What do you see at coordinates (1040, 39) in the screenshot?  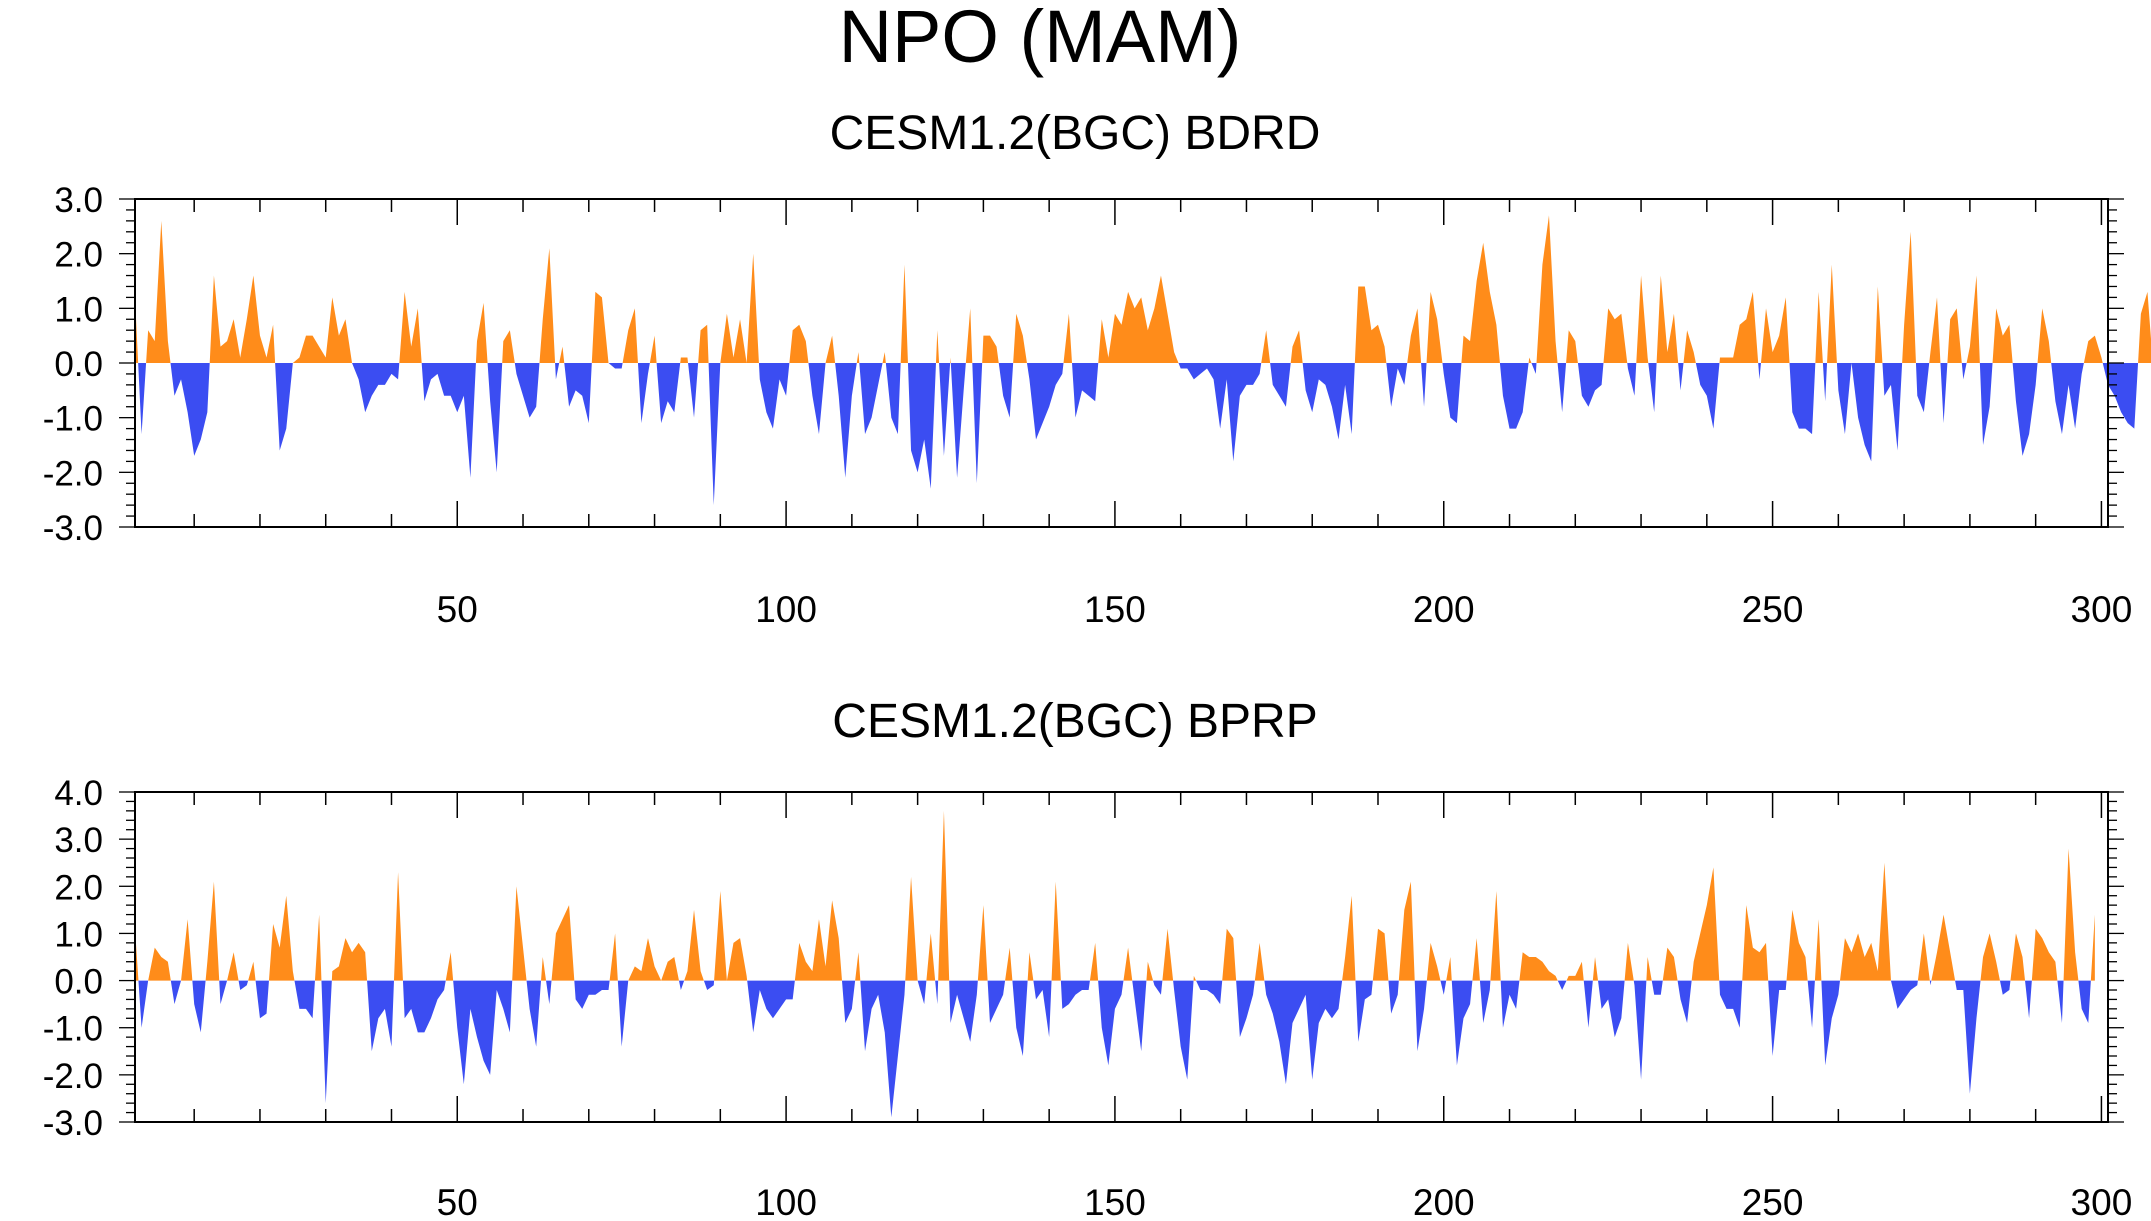 I see `figure-title: NPO (MAM)` at bounding box center [1040, 39].